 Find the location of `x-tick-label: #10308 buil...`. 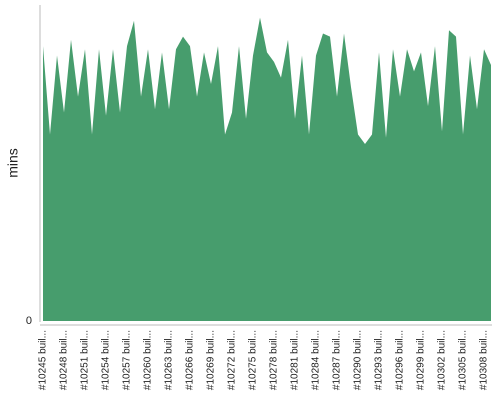

x-tick-label: #10308 buil... is located at coordinates (484, 360).